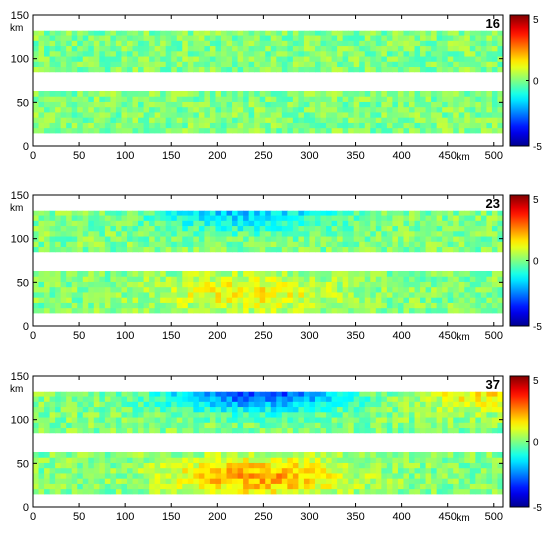 The height and width of the screenshot is (533, 550). What do you see at coordinates (493, 23) in the screenshot?
I see `panel-label: 16` at bounding box center [493, 23].